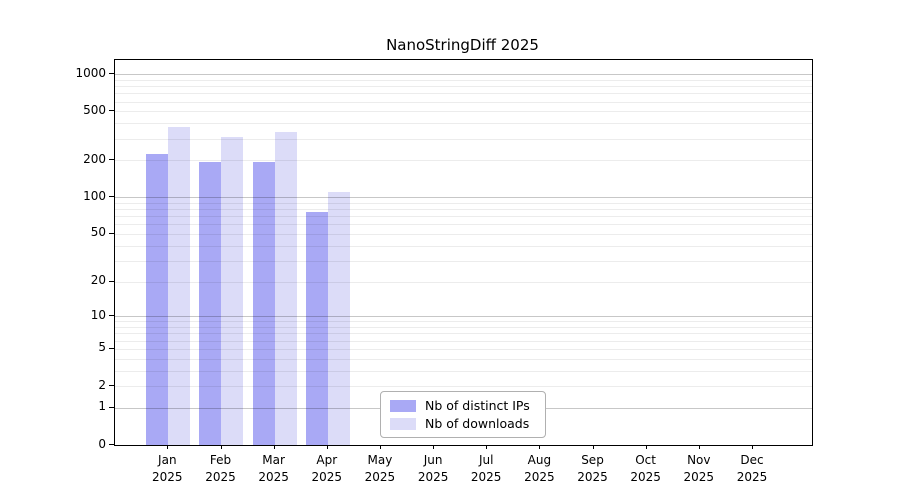 This screenshot has width=900, height=500. What do you see at coordinates (380, 460) in the screenshot?
I see `x-tick-label-month: May` at bounding box center [380, 460].